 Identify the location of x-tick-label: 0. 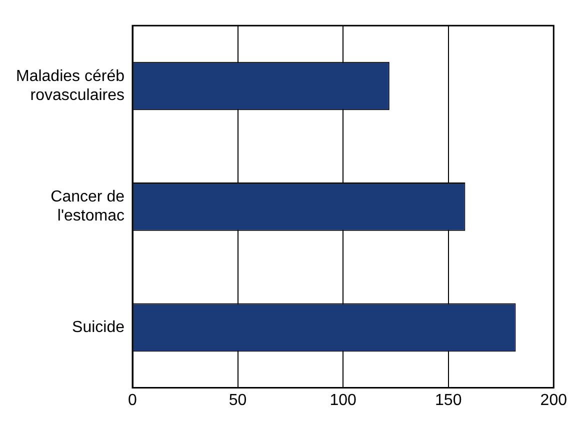
(133, 400).